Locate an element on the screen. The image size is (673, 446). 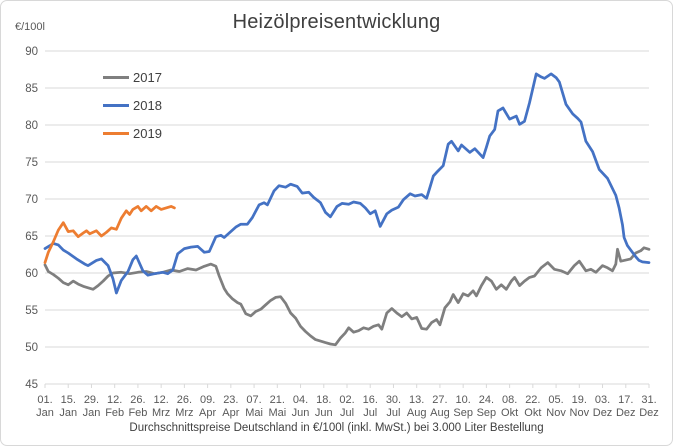
x-tick-label-day: 05. is located at coordinates (555, 400).